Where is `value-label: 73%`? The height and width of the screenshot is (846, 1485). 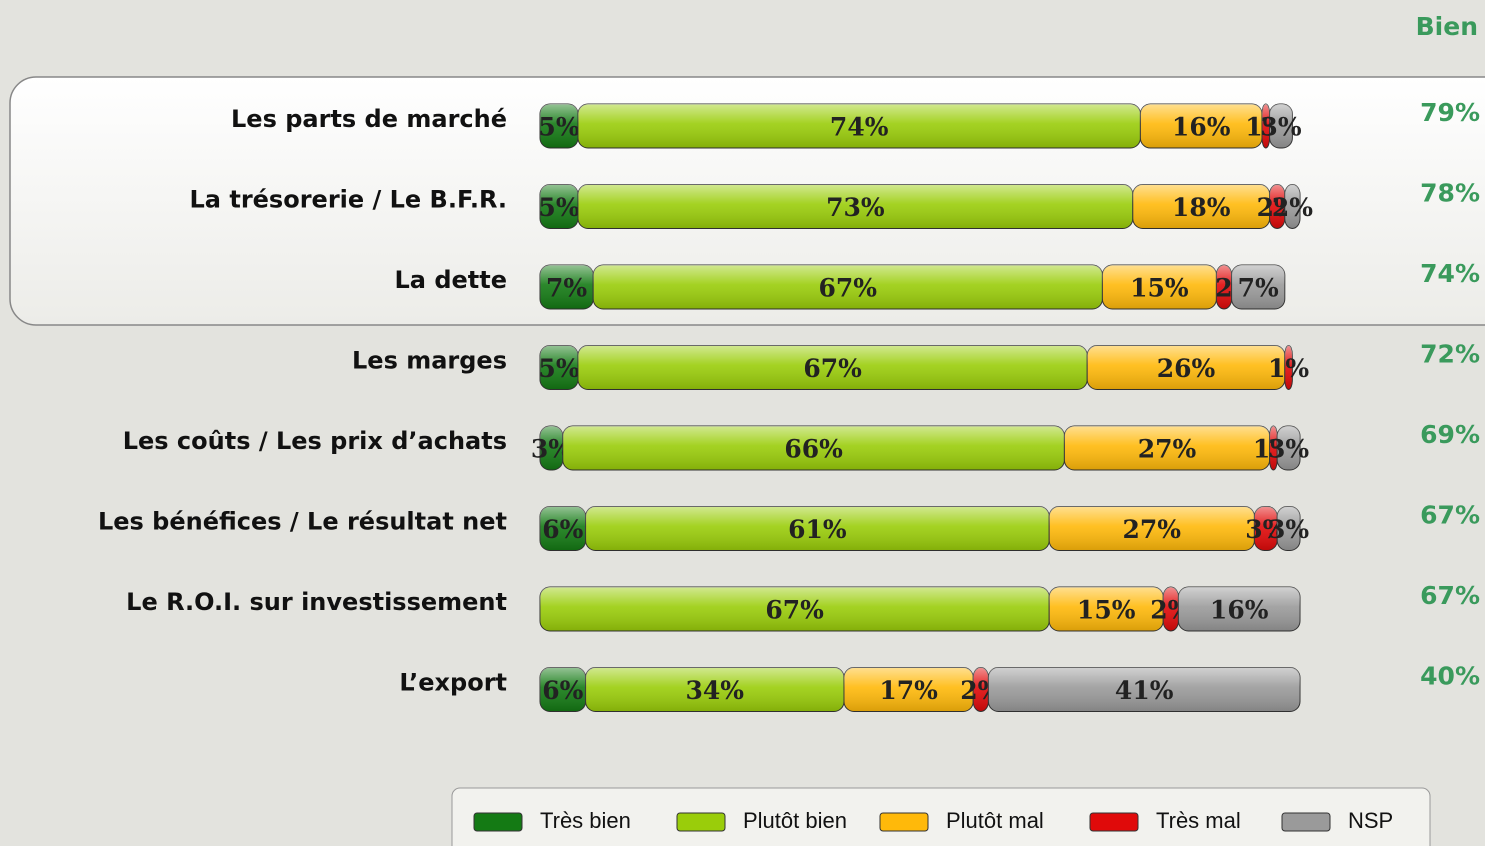
value-label: 73% is located at coordinates (855, 207).